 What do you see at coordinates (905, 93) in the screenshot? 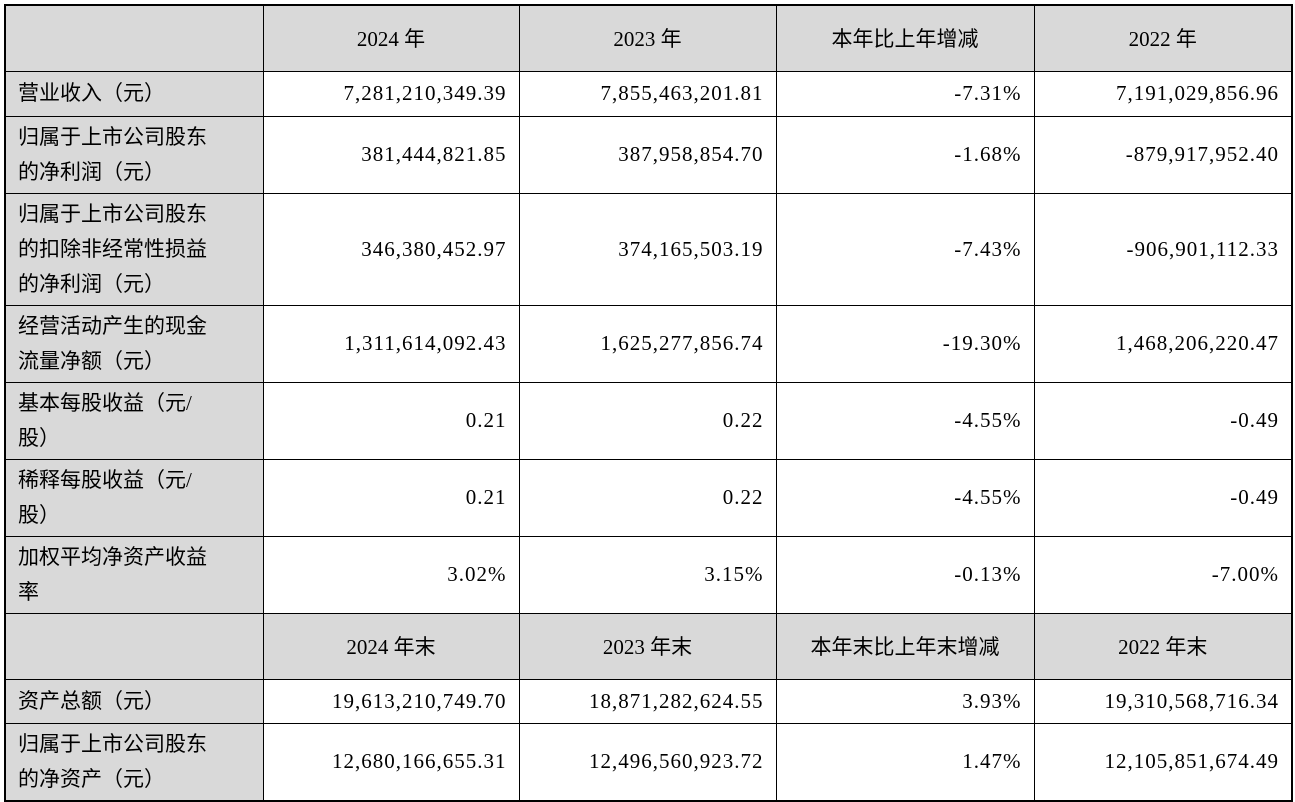
I see `value-cell-change: -7.31%` at bounding box center [905, 93].